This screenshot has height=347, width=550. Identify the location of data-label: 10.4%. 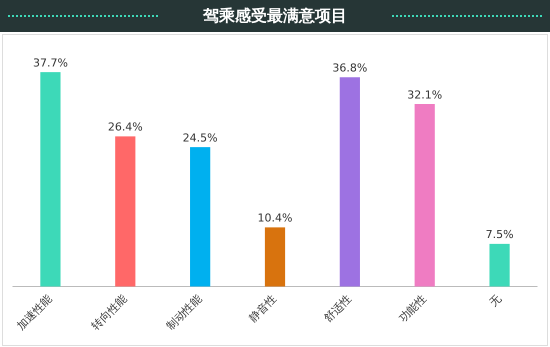
(275, 218).